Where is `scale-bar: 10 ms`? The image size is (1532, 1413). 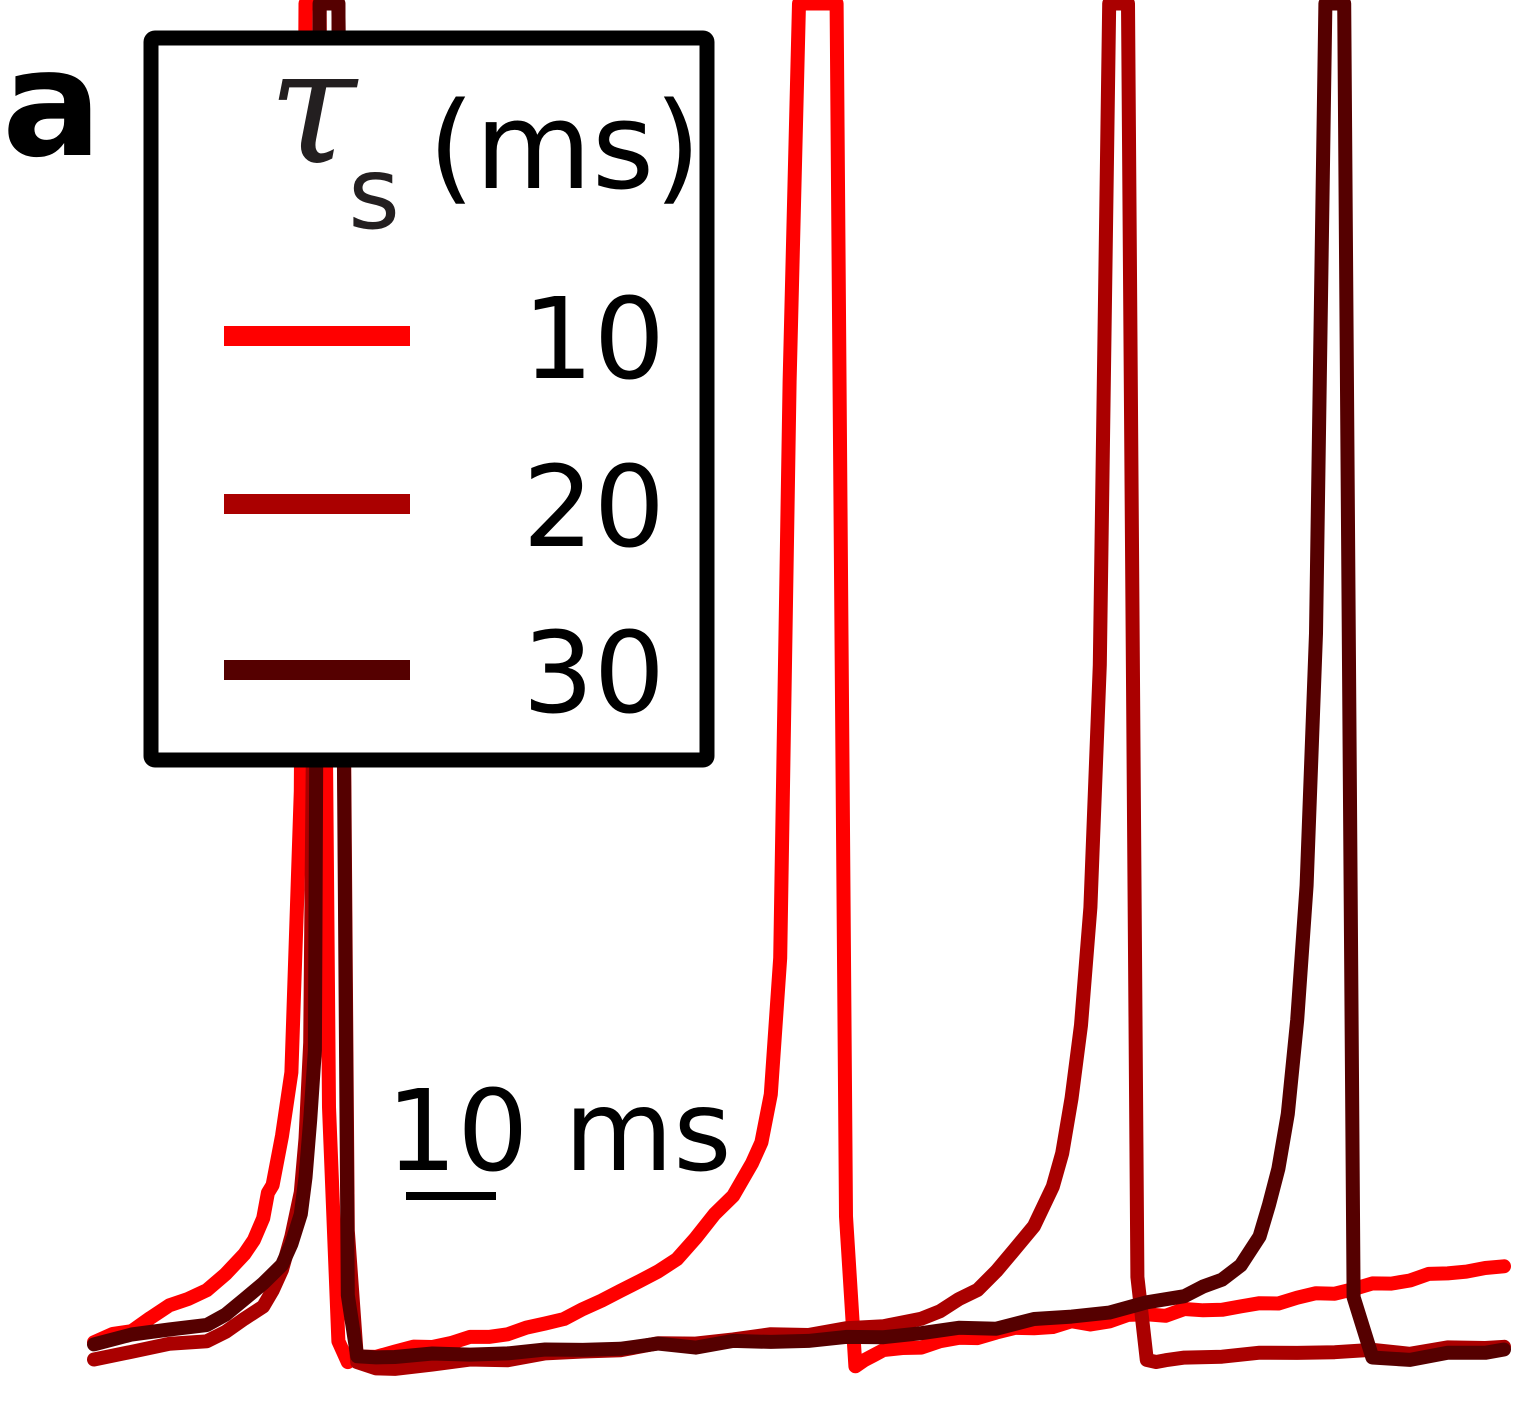 scale-bar: 10 ms is located at coordinates (559, 1133).